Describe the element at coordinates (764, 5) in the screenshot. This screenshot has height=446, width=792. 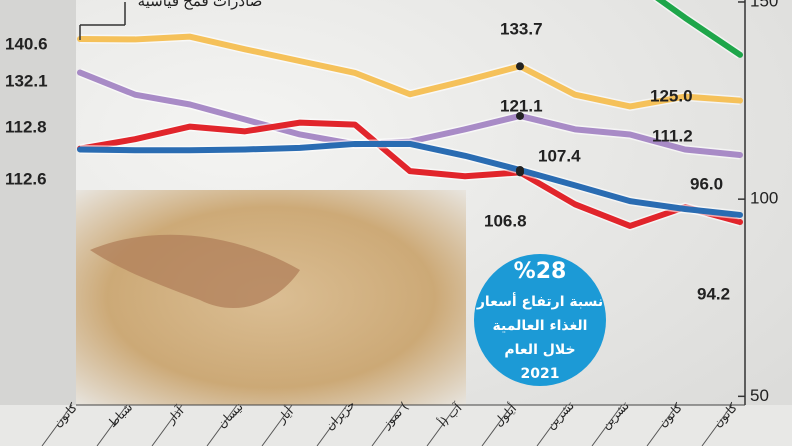
I see `y-tick-label: 150` at that location.